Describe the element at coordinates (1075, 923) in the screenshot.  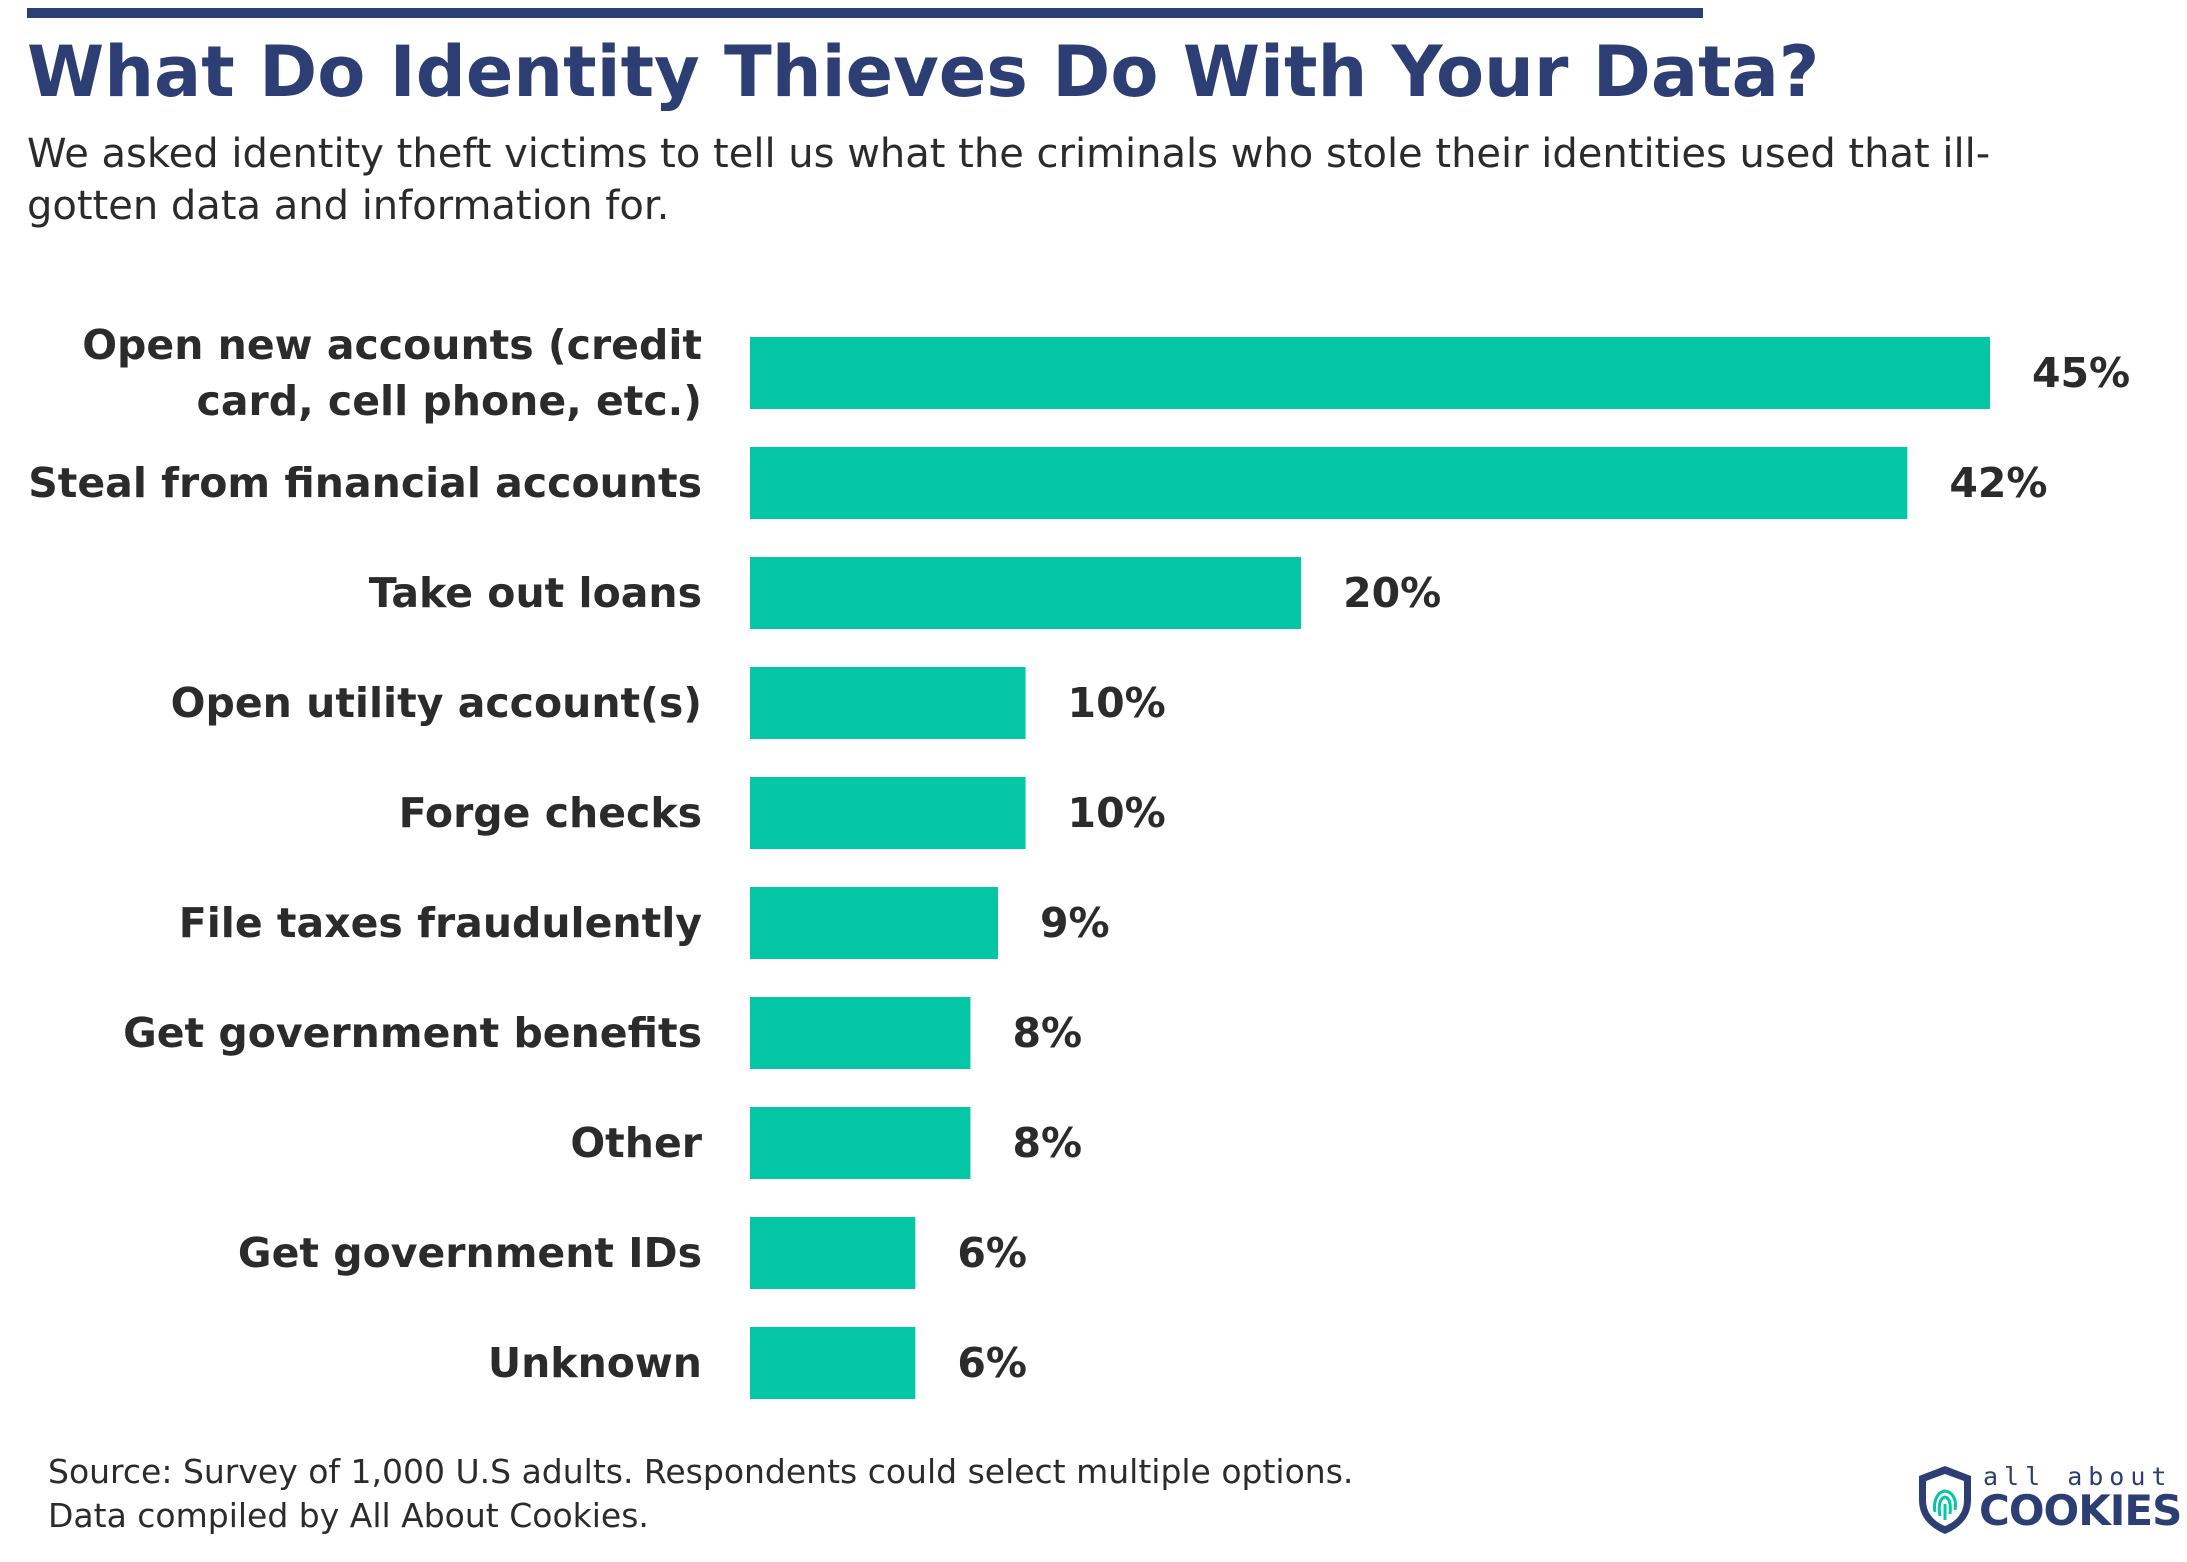
I see `value-label-5: 9%` at that location.